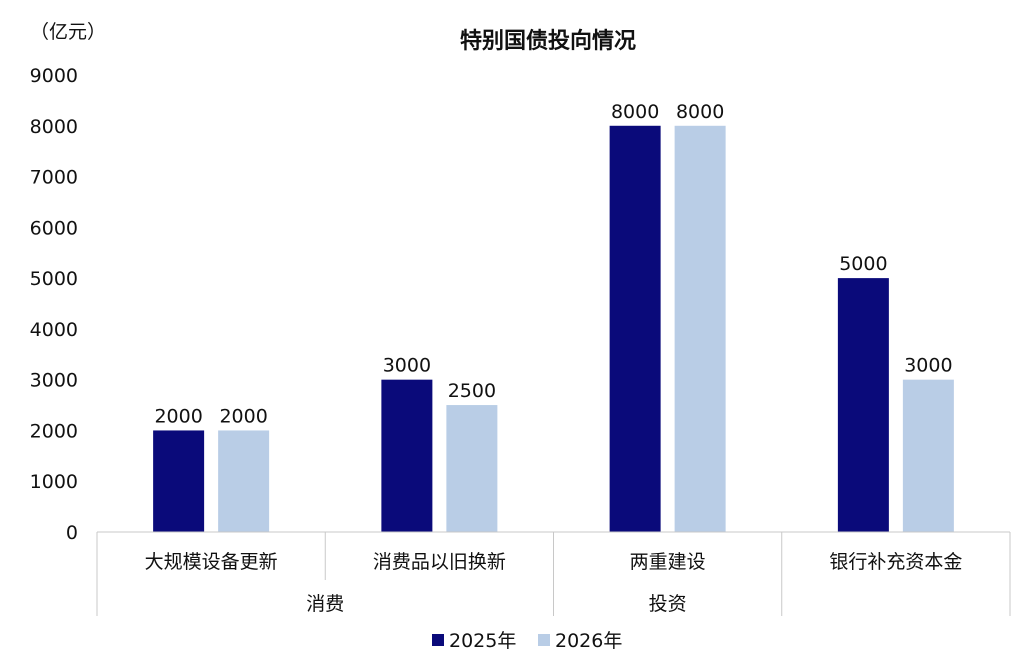  What do you see at coordinates (54, 482) in the screenshot?
I see `y-tick-label-1: 1000` at bounding box center [54, 482].